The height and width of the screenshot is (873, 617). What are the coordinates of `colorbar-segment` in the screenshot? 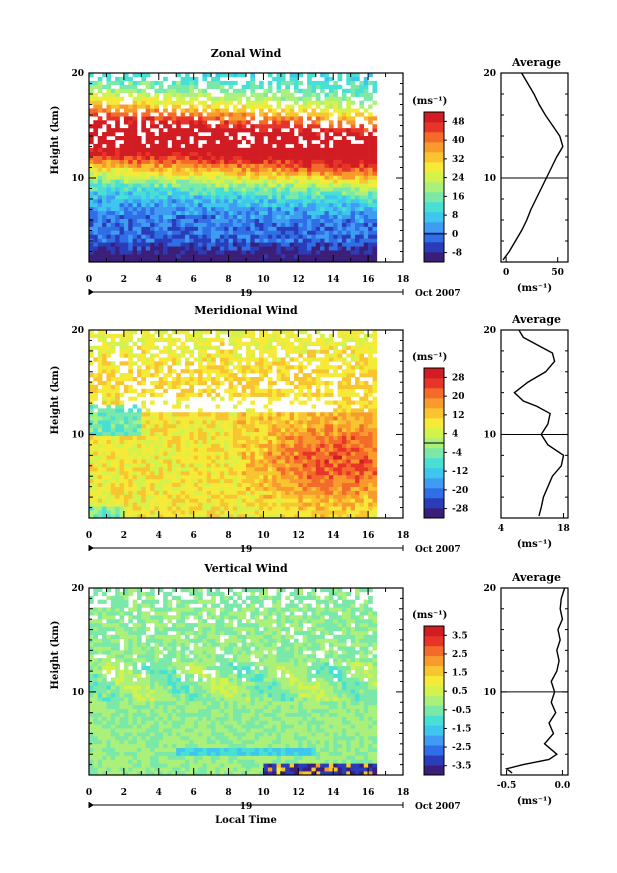 It's located at (434, 167).